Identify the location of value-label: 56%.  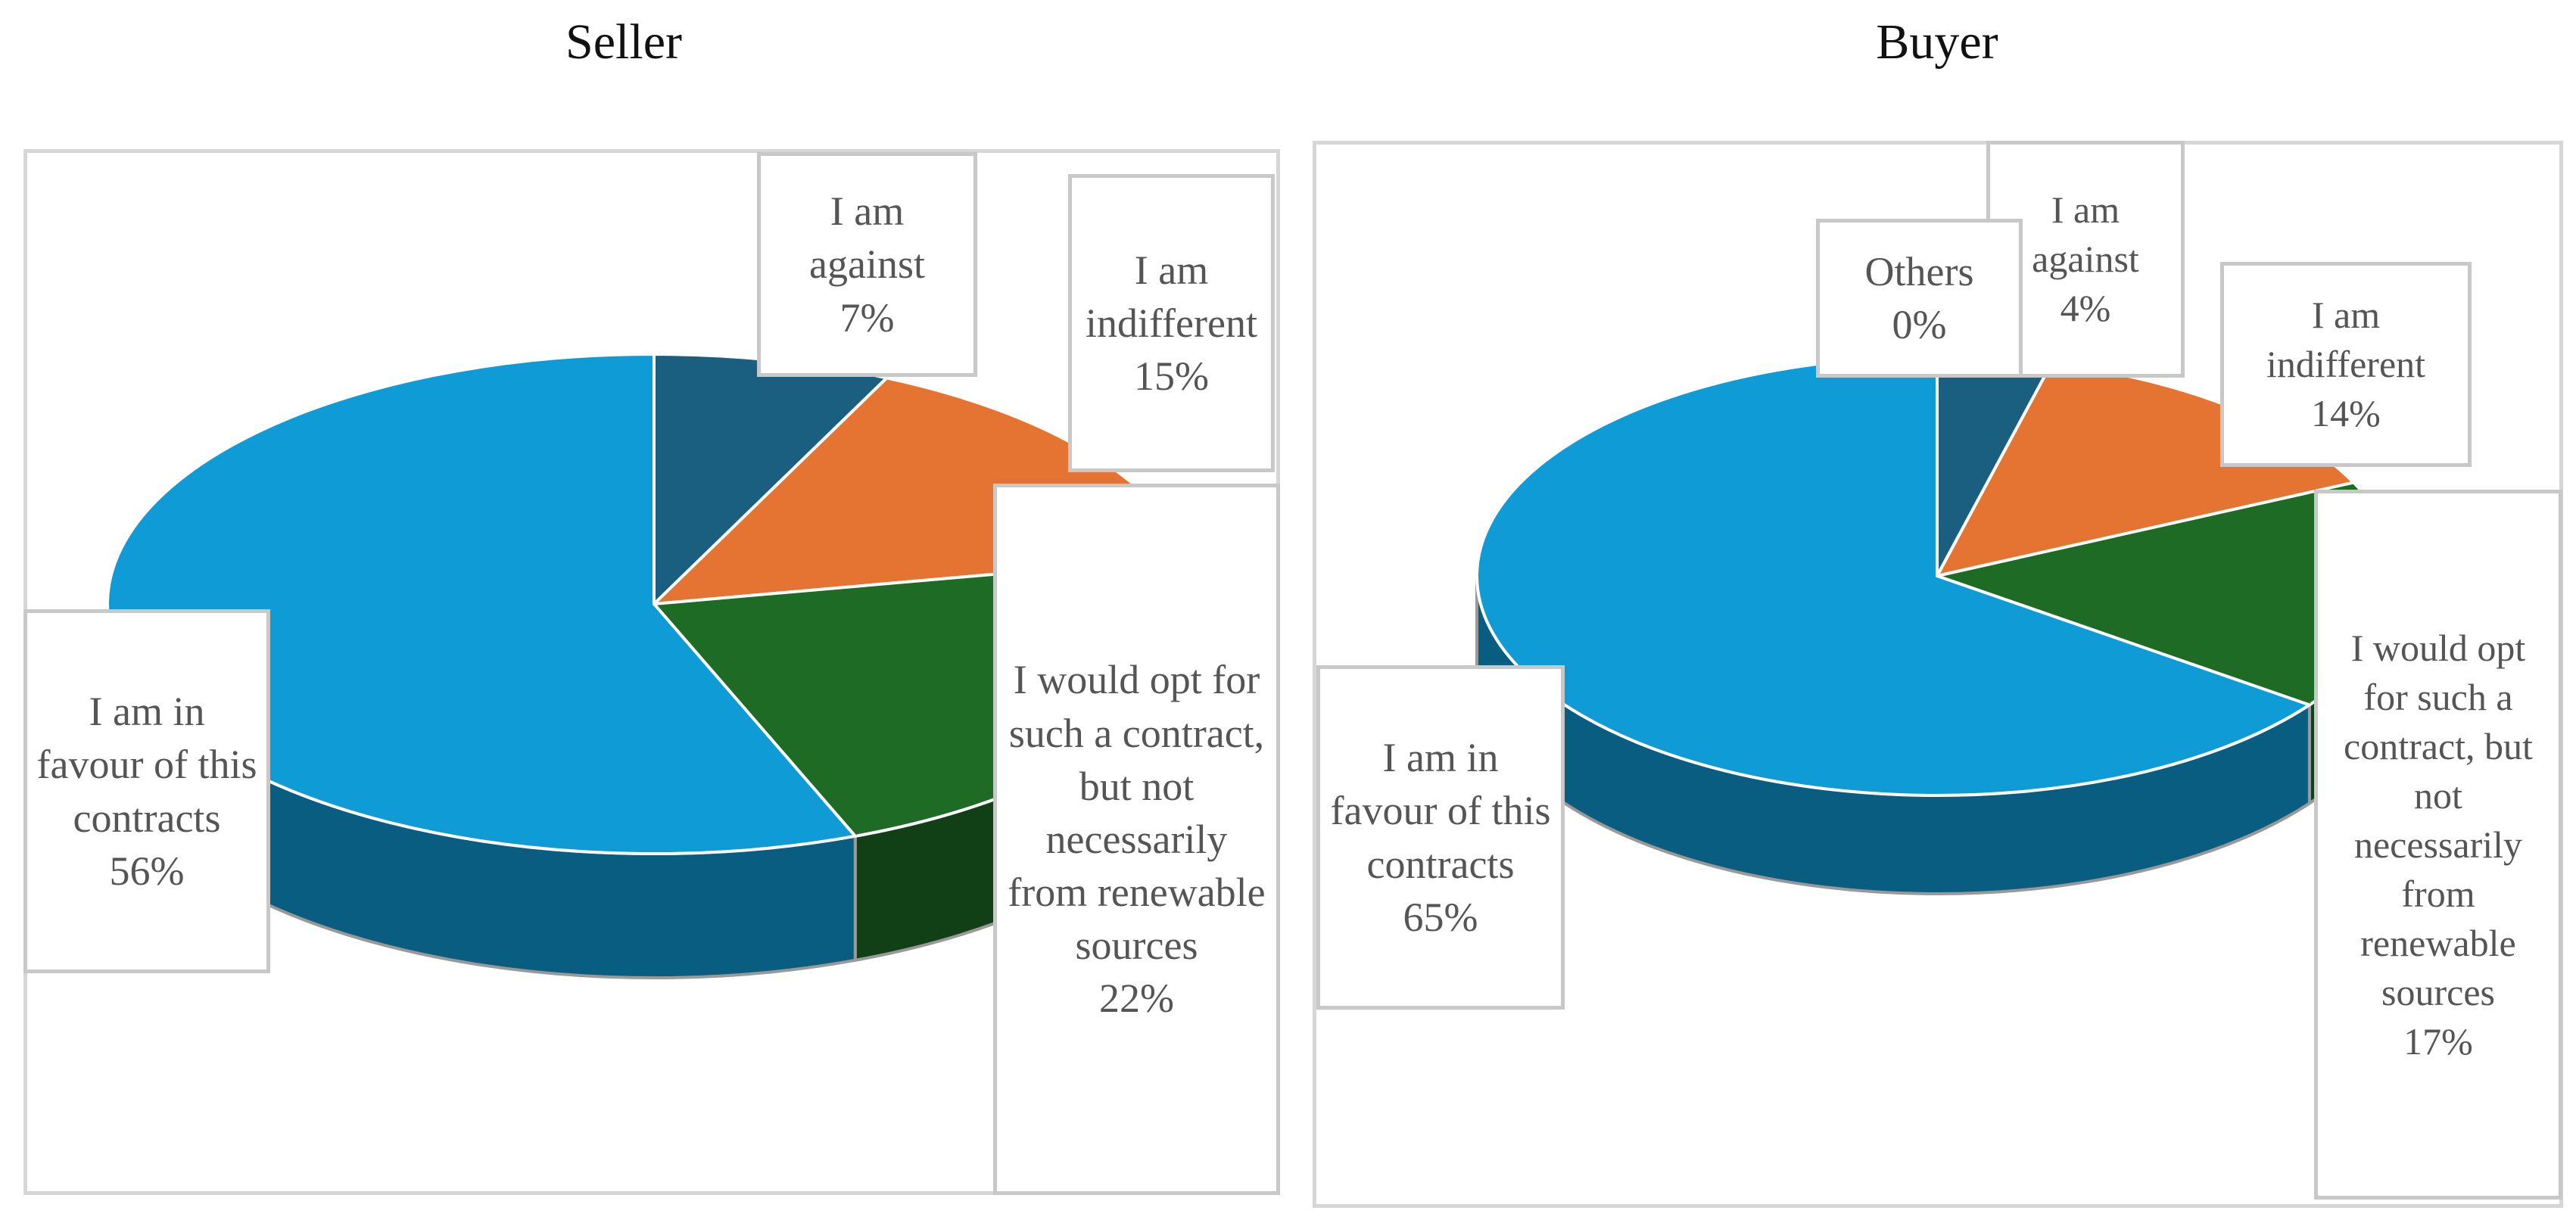
(147, 871).